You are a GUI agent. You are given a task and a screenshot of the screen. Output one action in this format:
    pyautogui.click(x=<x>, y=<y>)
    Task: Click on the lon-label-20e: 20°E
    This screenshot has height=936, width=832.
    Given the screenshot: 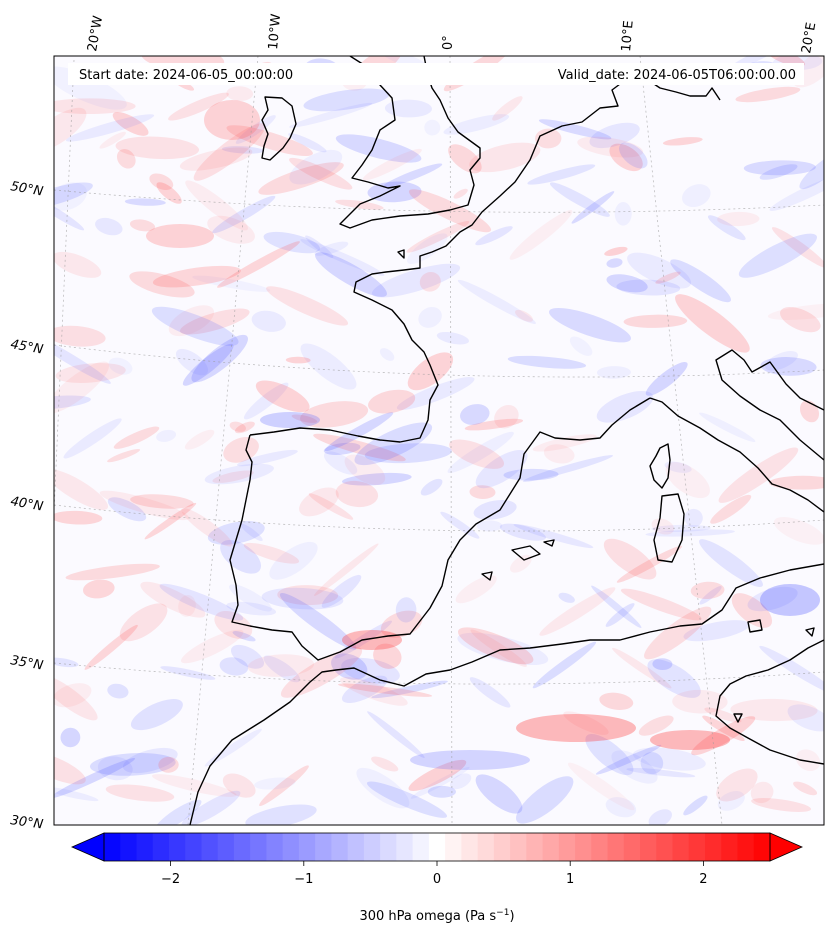 What is the action you would take?
    pyautogui.click(x=809, y=37)
    